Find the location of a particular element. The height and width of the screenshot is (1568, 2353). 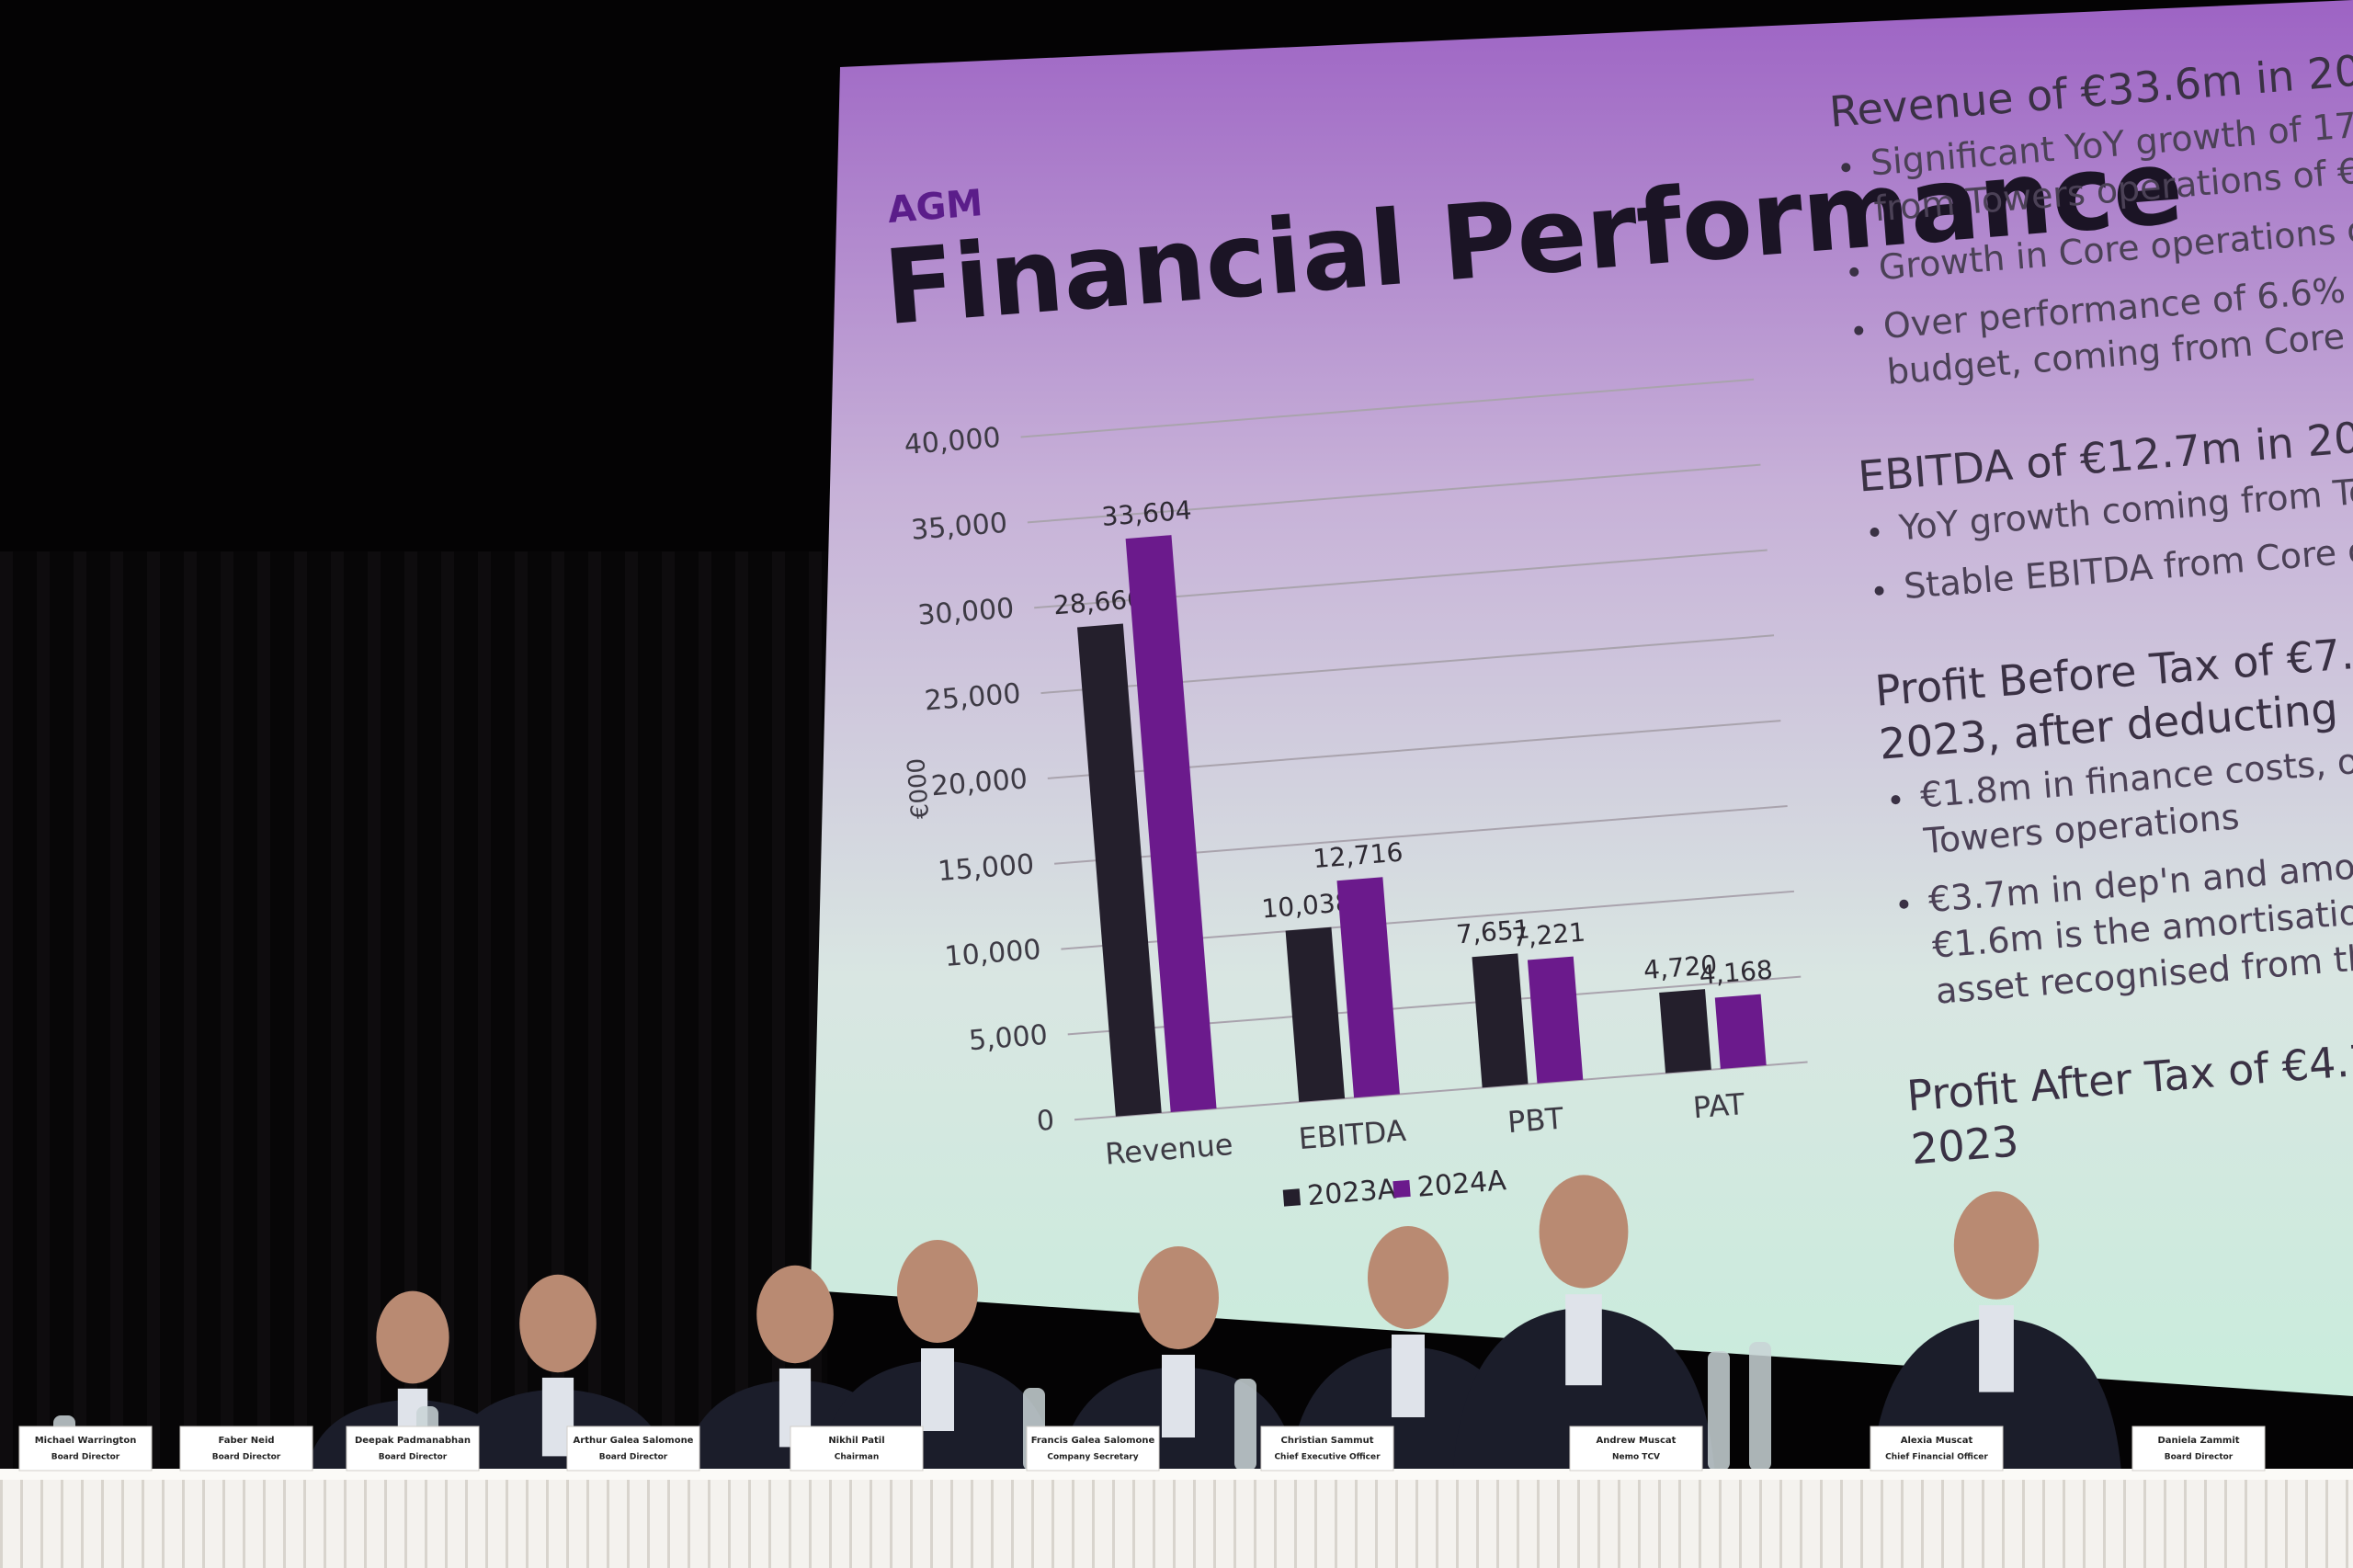

y-tick-label: 5,000 is located at coordinates (1008, 1038).